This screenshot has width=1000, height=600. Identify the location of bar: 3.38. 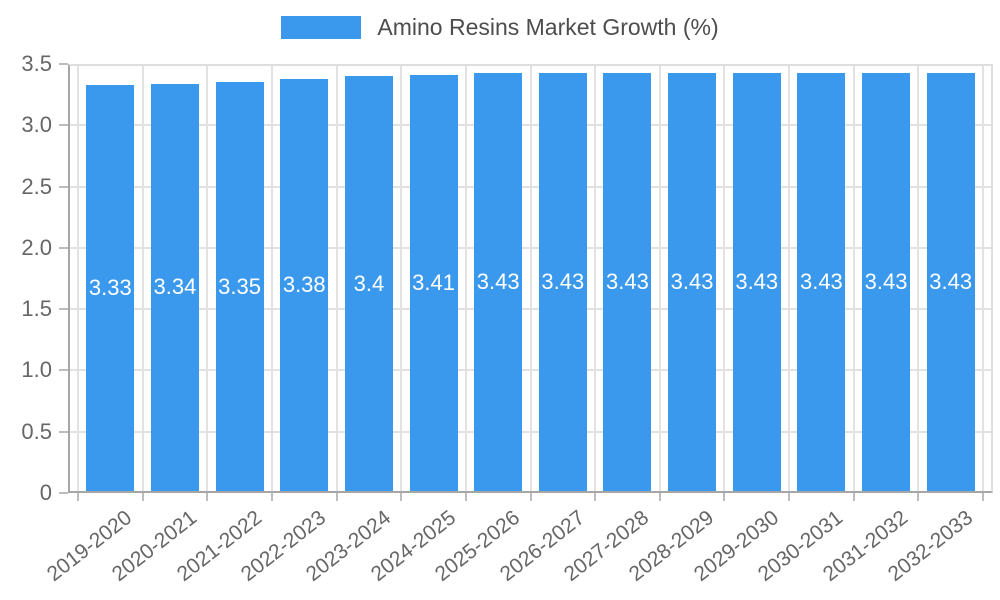
(304, 284).